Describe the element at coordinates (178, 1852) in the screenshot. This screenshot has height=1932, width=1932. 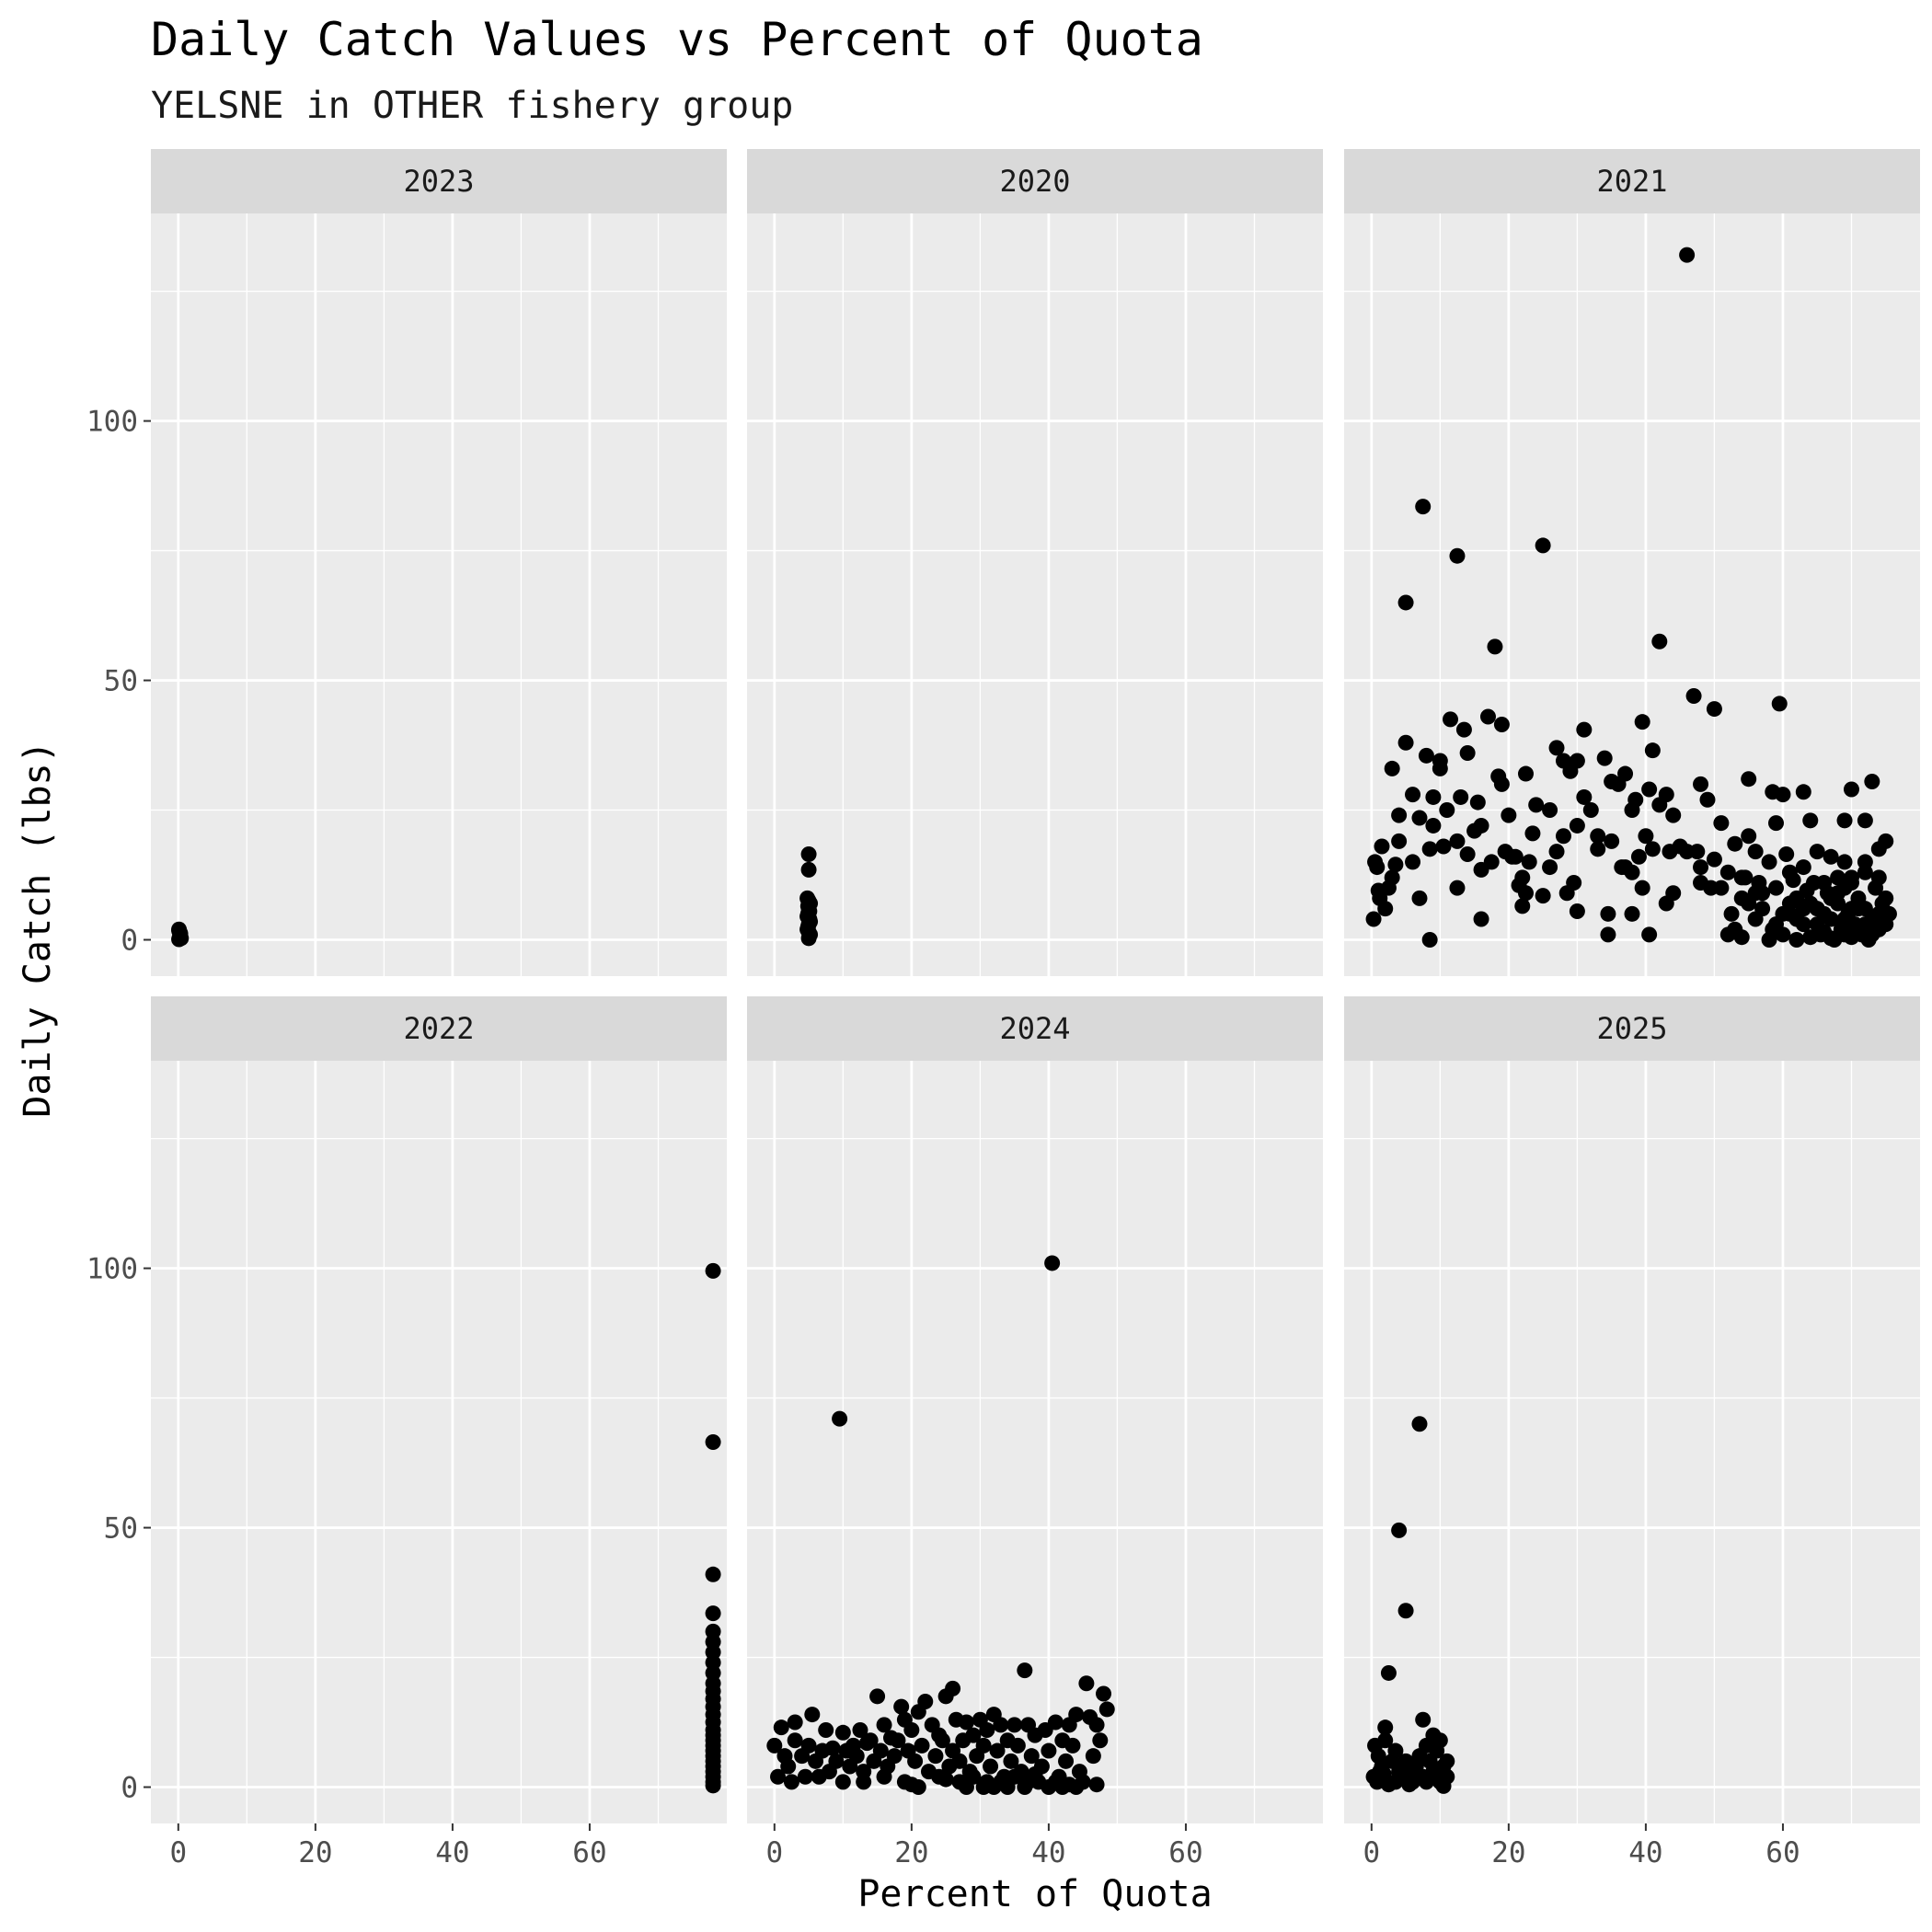
I see `x-tick-label: 0` at that location.